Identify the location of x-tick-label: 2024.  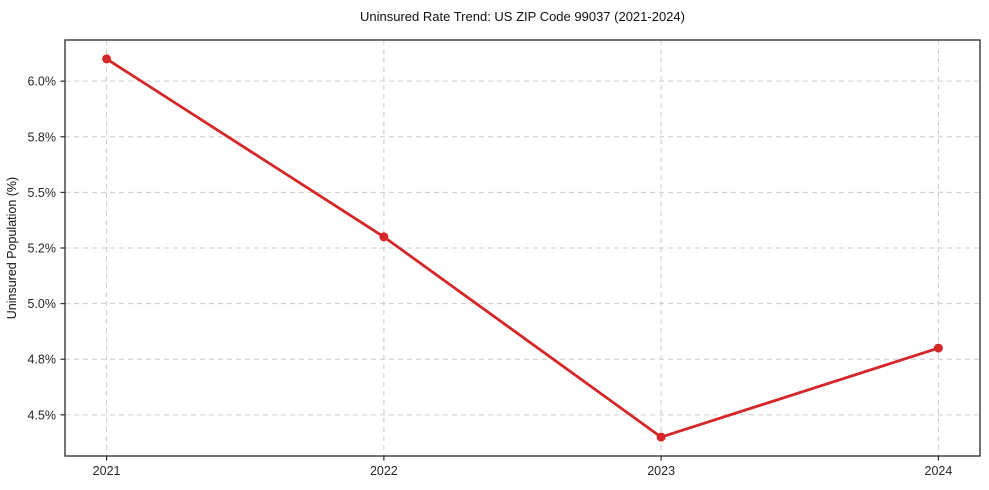
(939, 471).